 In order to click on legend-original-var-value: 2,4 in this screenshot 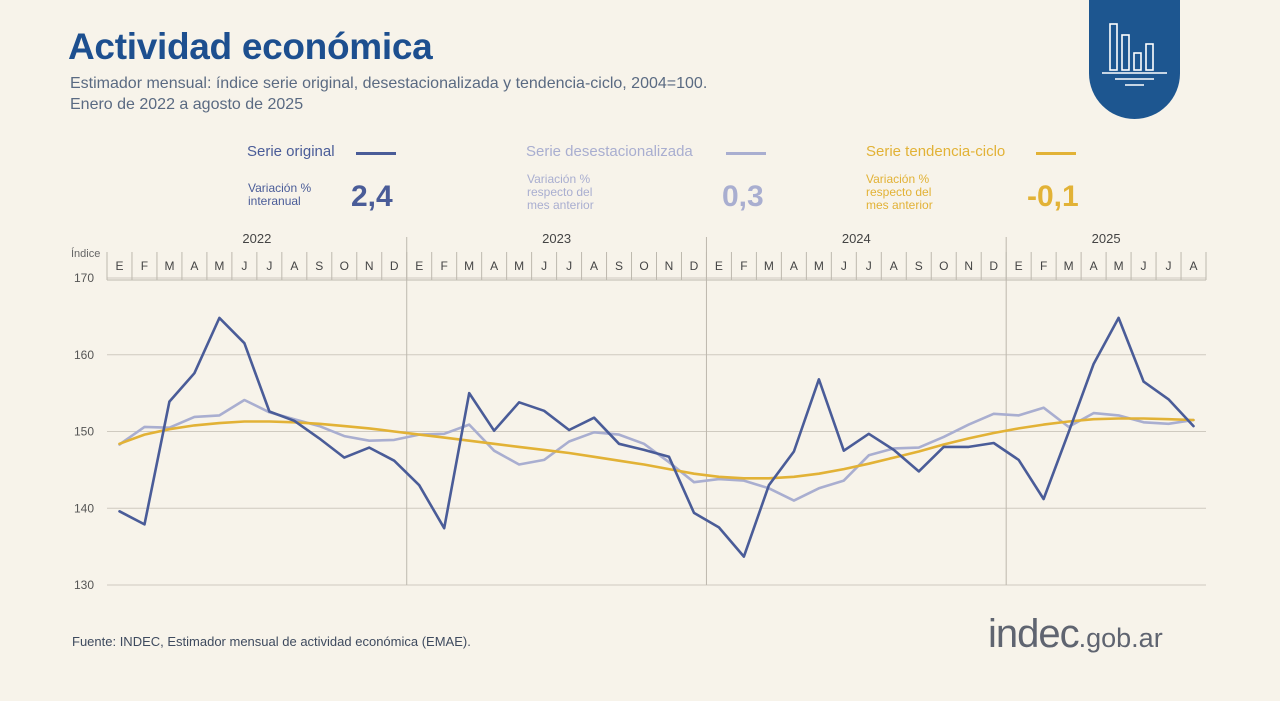, I will do `click(372, 196)`.